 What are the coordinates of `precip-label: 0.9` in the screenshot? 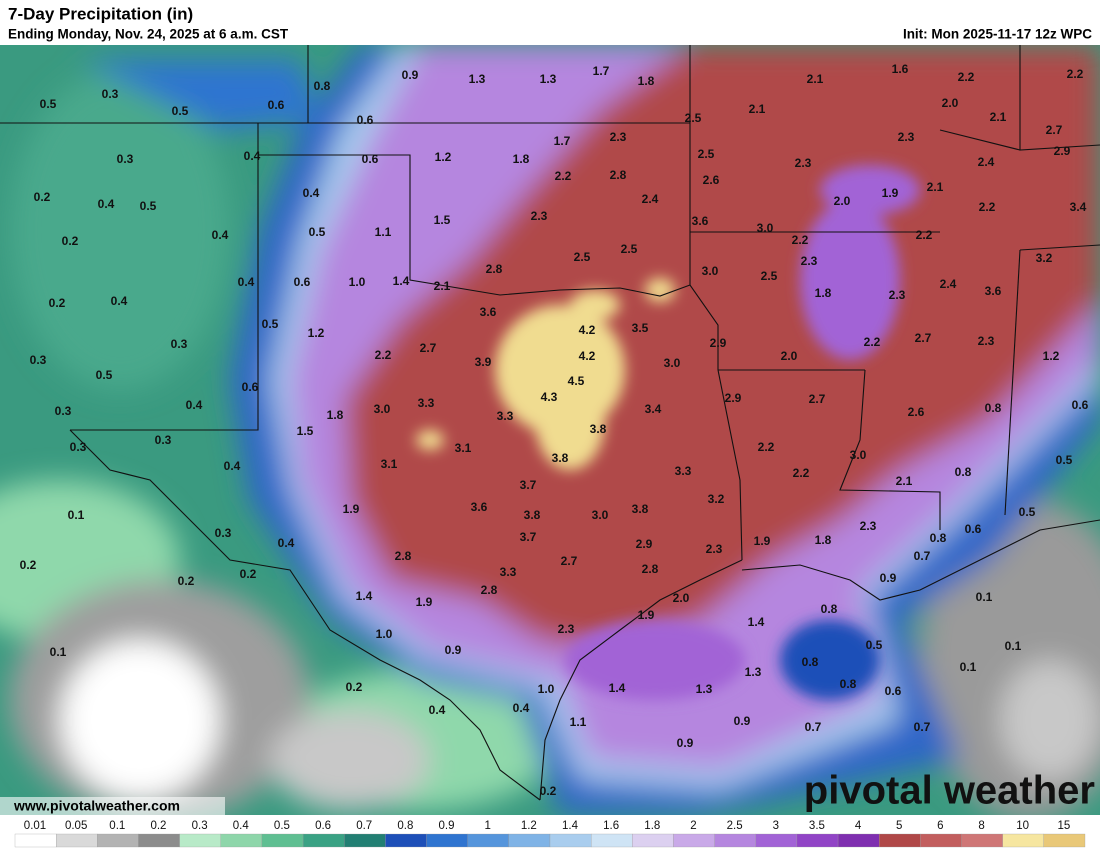 It's located at (685, 743).